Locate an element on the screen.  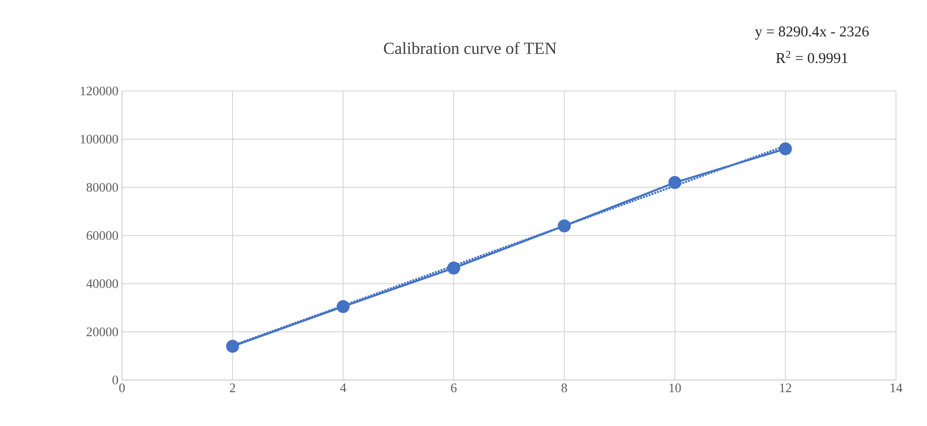
y-tick-label: 0 is located at coordinates (115, 380).